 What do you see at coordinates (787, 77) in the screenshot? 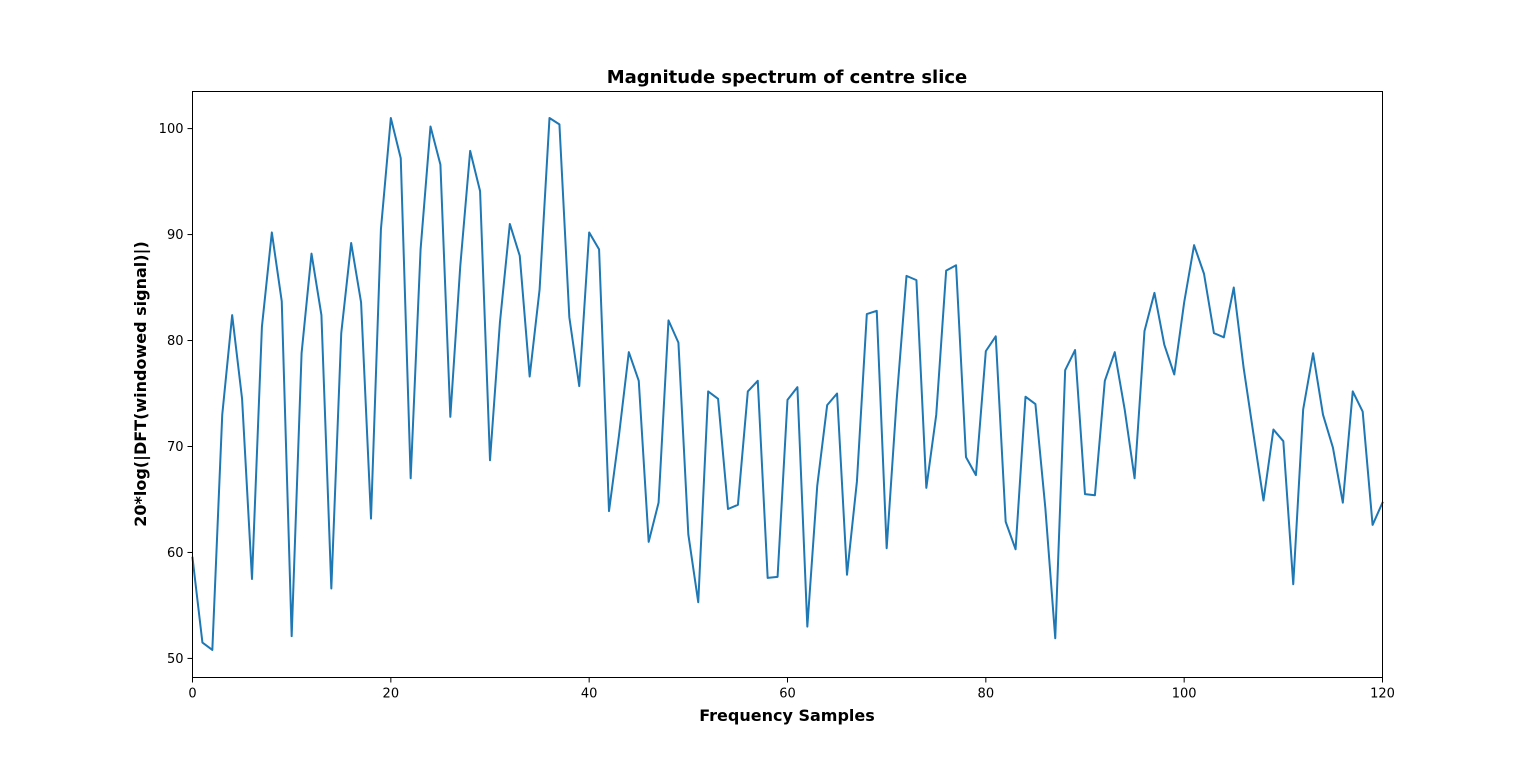
I see `chart-title: Magnitude spectrum of centre slice` at bounding box center [787, 77].